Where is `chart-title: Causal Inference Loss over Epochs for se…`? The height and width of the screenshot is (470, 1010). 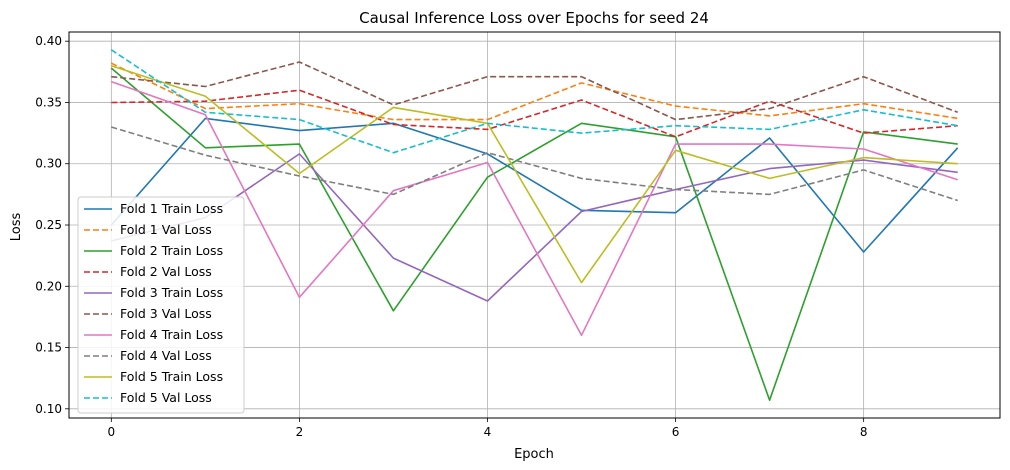 chart-title: Causal Inference Loss over Epochs for se… is located at coordinates (534, 18).